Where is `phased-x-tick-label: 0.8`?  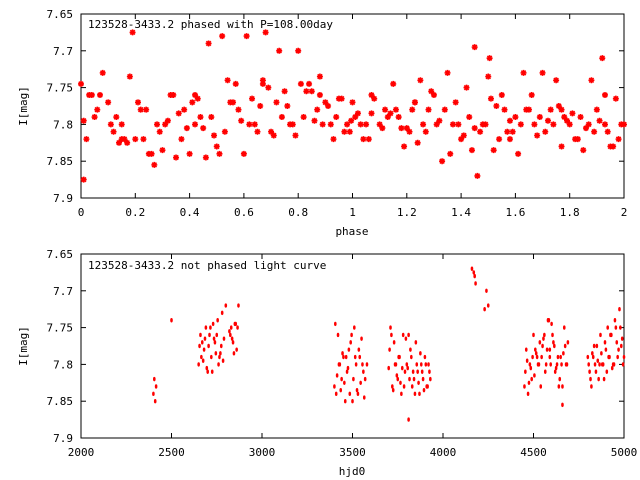
phased-x-tick-label: 0.8 is located at coordinates (298, 212).